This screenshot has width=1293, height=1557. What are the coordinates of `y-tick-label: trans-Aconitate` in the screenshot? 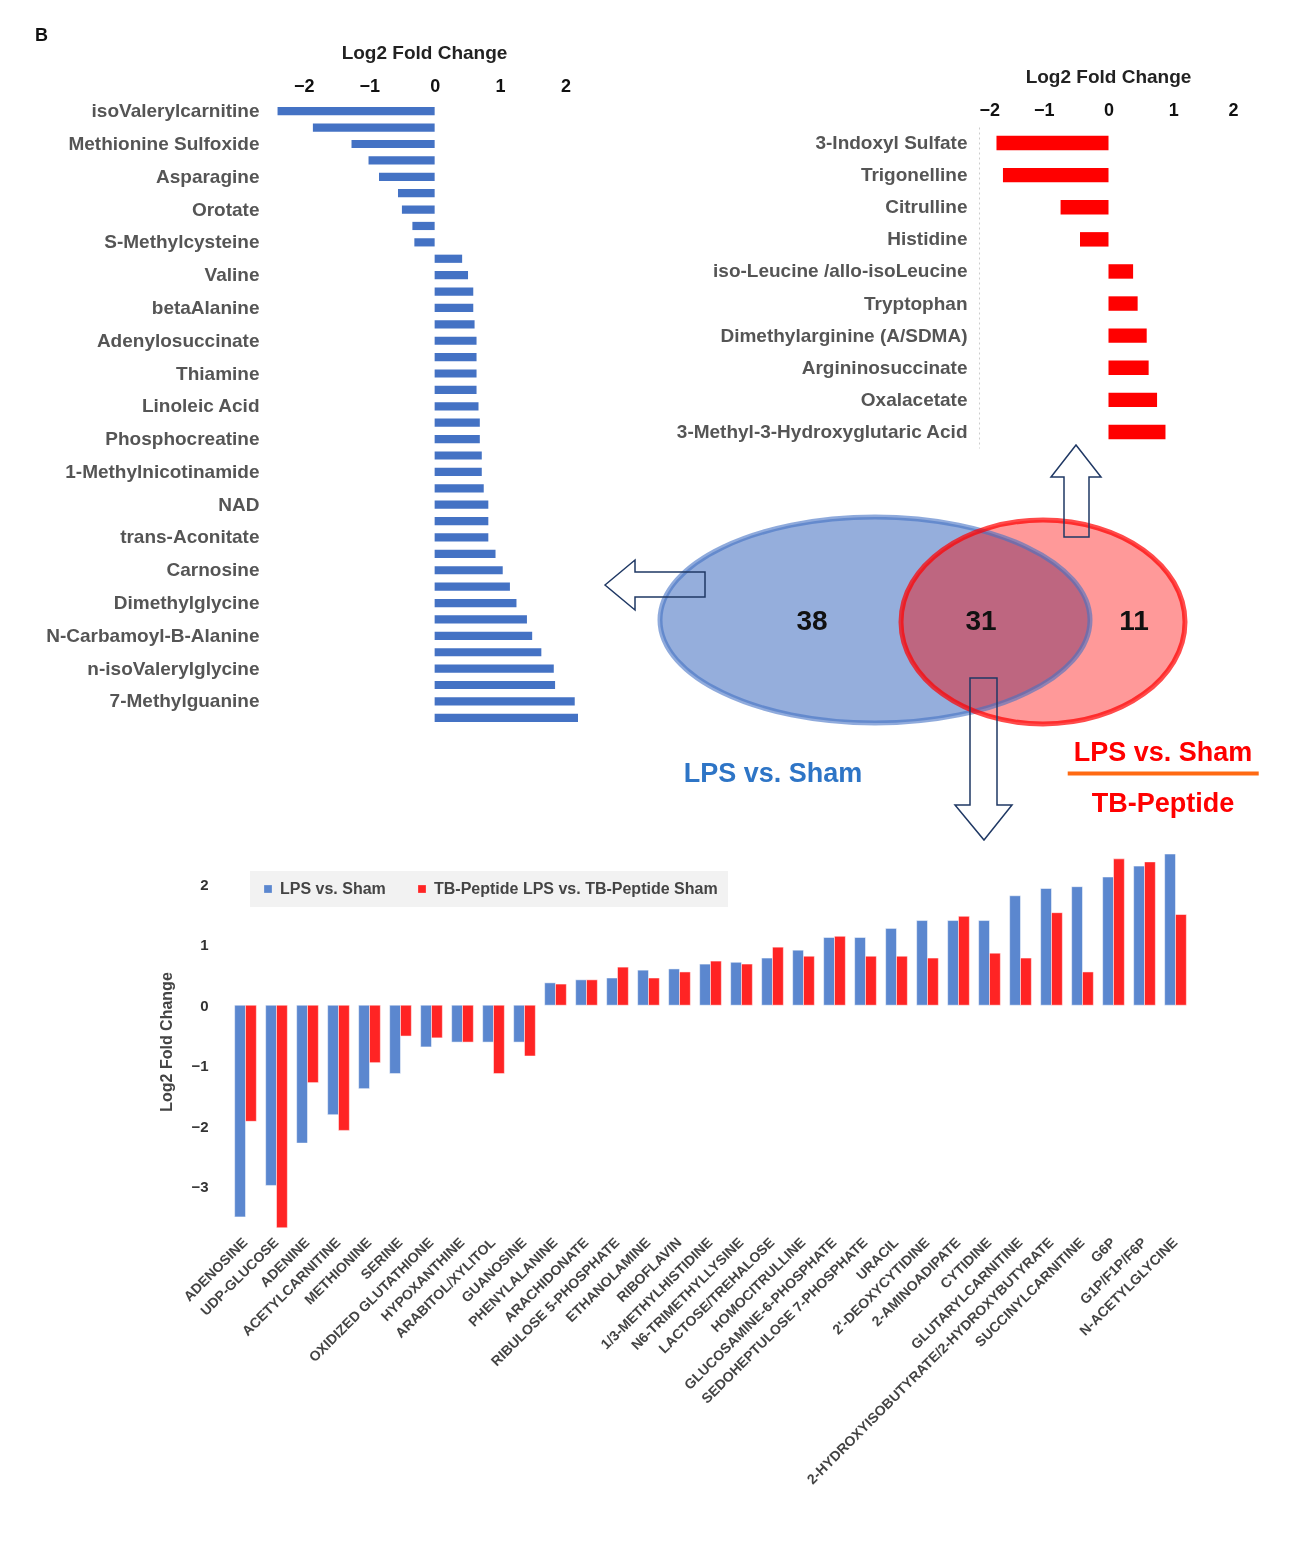 It's located at (190, 537).